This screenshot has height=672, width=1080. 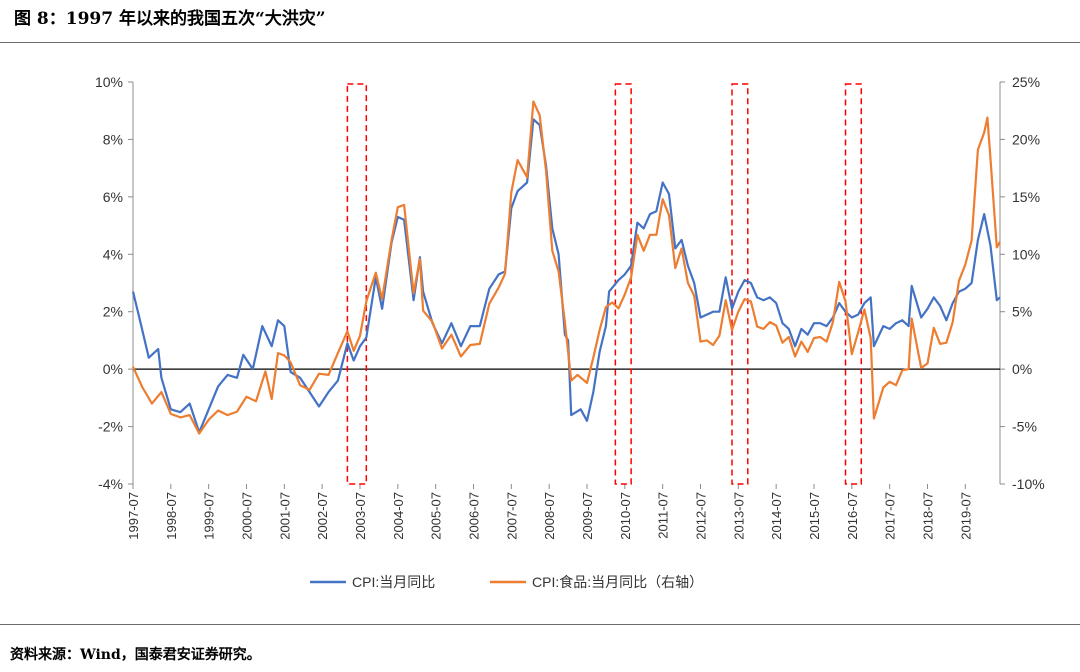 What do you see at coordinates (133, 516) in the screenshot?
I see `x-tick-label: 1997-07` at bounding box center [133, 516].